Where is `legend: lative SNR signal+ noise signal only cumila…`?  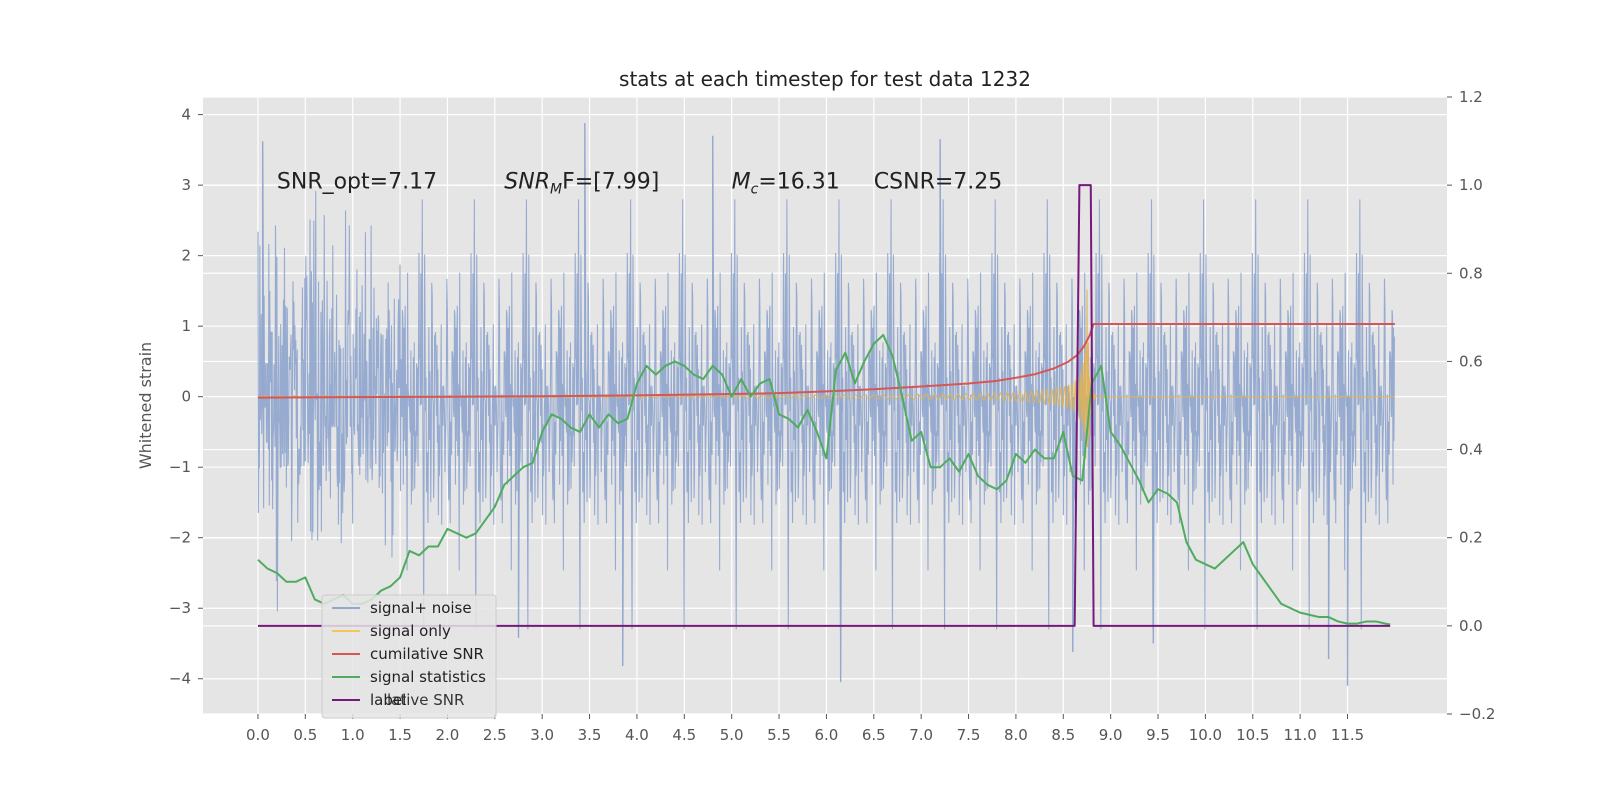
legend: lative SNR signal+ noise signal only cumila… is located at coordinates (409, 656).